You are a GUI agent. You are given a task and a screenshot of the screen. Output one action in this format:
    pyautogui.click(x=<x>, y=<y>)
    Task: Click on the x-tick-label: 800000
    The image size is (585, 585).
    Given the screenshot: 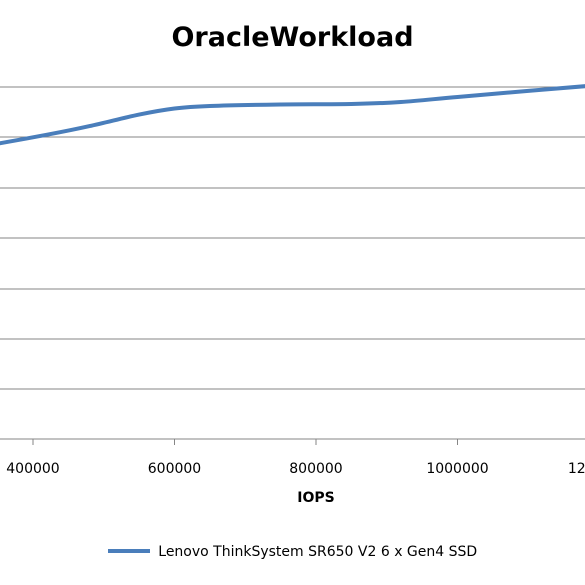 What is the action you would take?
    pyautogui.click(x=315, y=469)
    